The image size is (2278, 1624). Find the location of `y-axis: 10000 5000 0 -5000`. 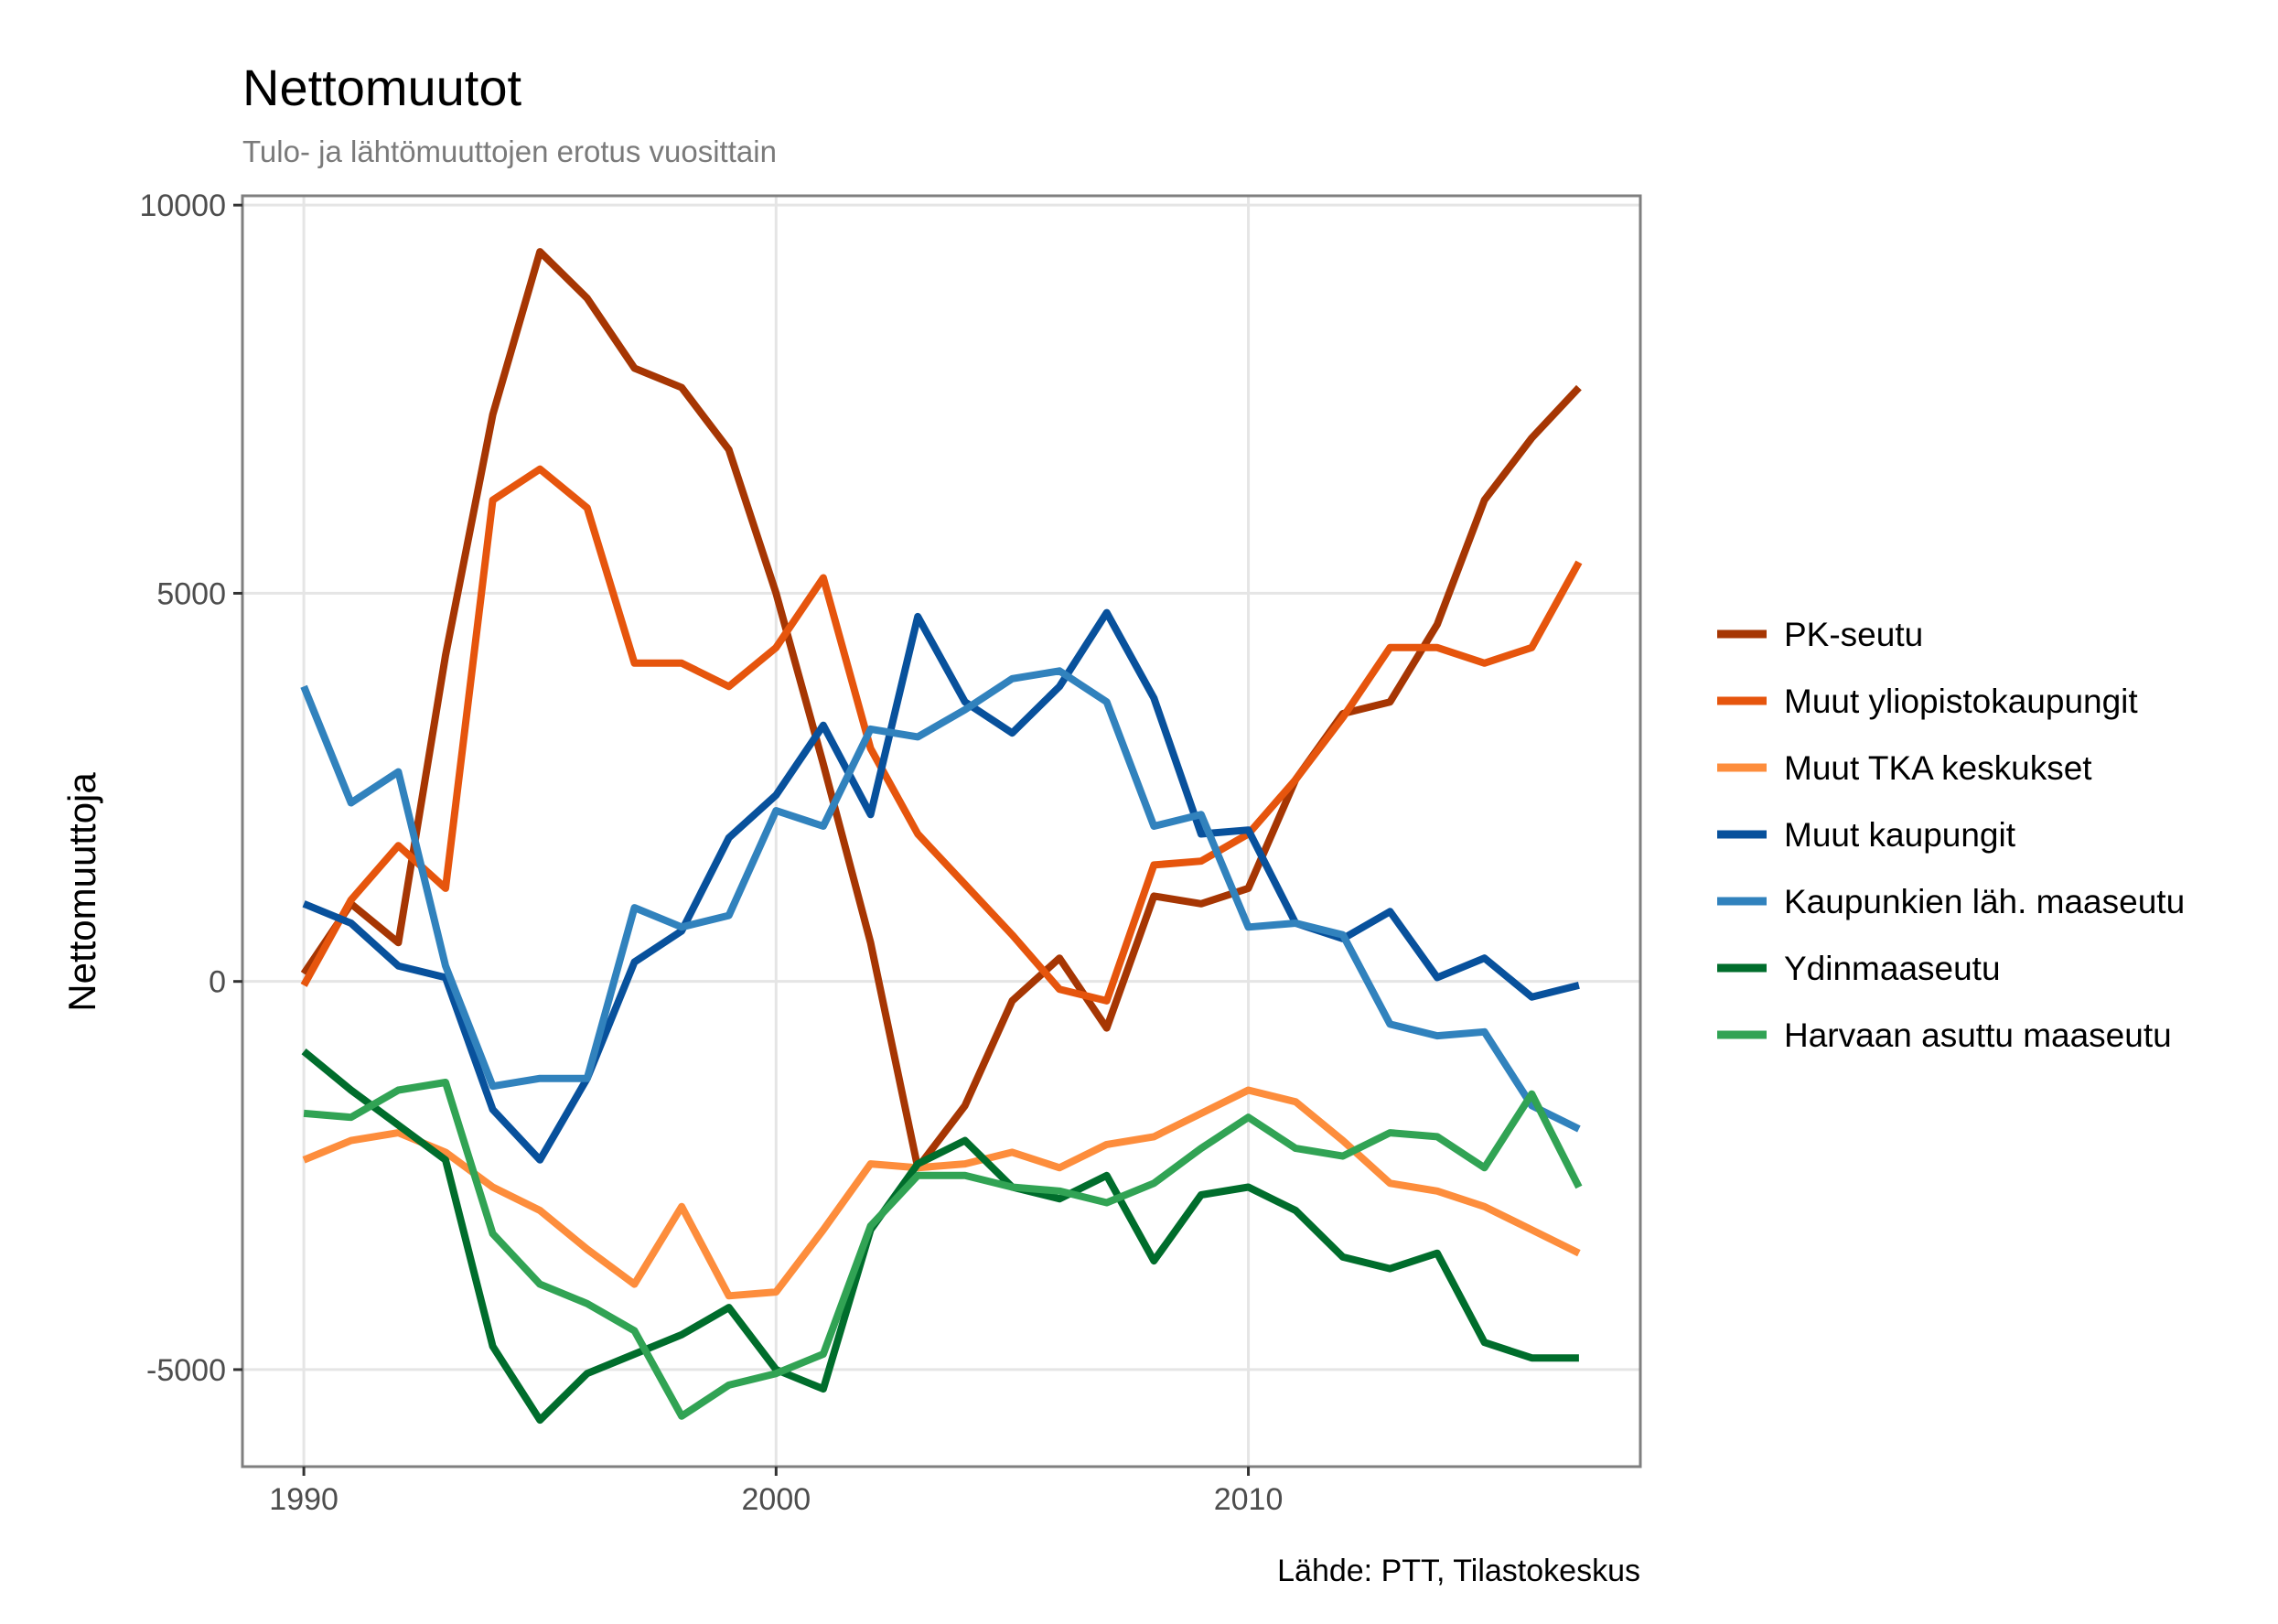

y-axis: 10000 5000 0 -5000 is located at coordinates (190, 788).